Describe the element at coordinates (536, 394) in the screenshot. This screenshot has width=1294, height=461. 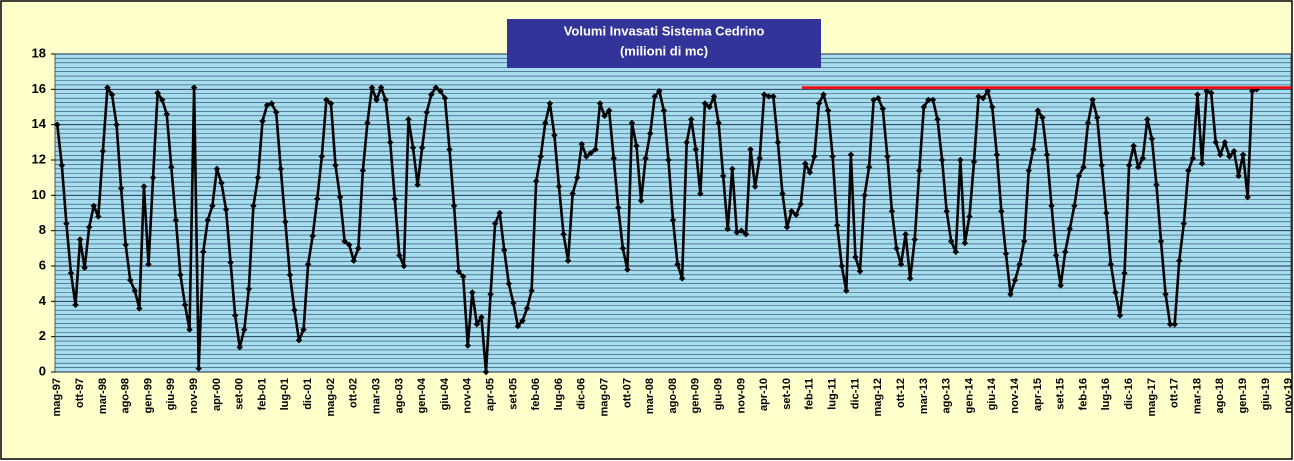
I see `x-tick-label: feb-06` at that location.